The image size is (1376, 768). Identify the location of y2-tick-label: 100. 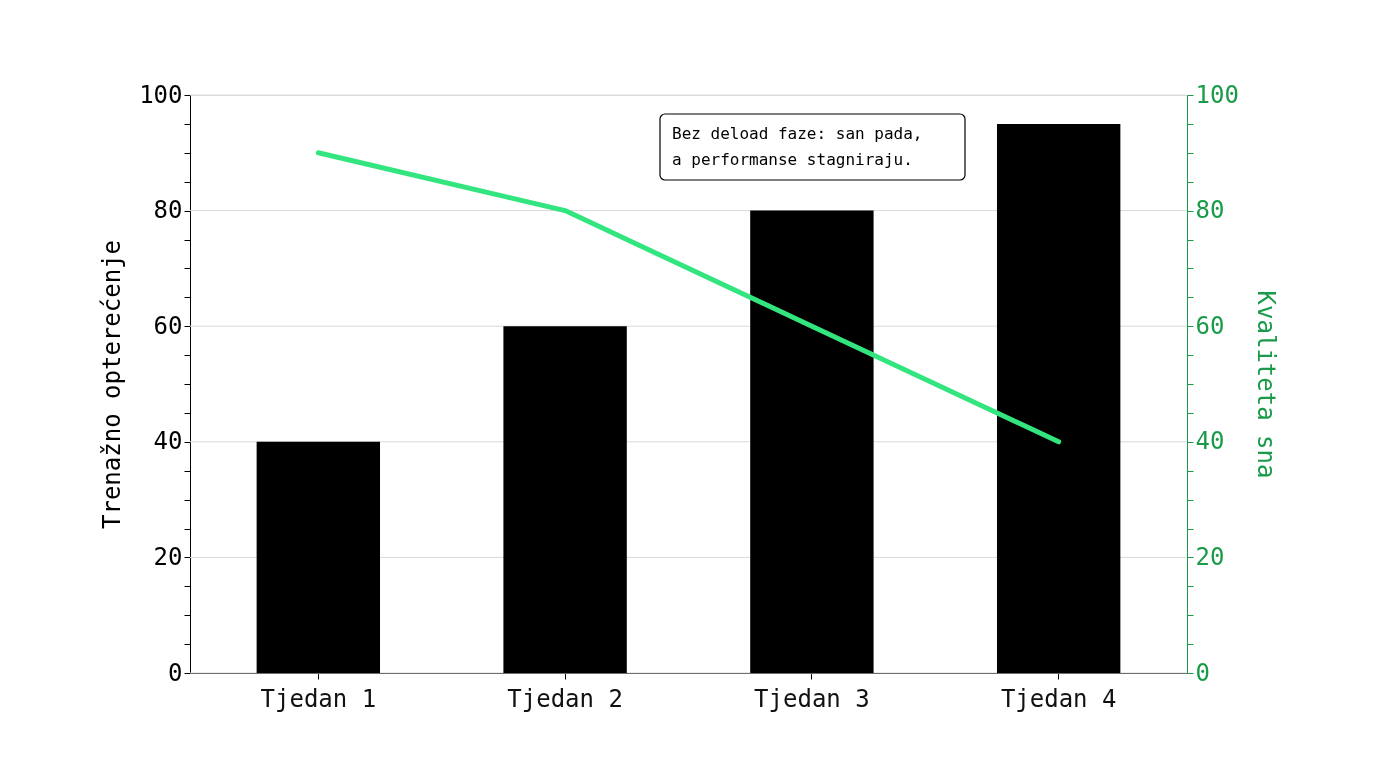
(1217, 94).